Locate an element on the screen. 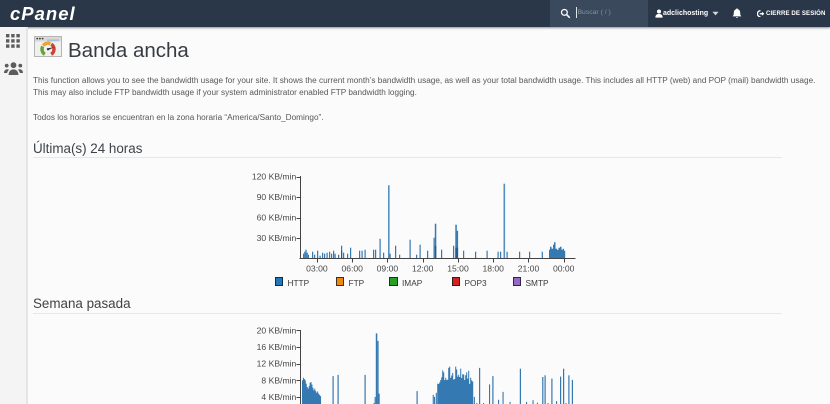 The width and height of the screenshot is (830, 404). svg-text: 06:00 is located at coordinates (352, 269).